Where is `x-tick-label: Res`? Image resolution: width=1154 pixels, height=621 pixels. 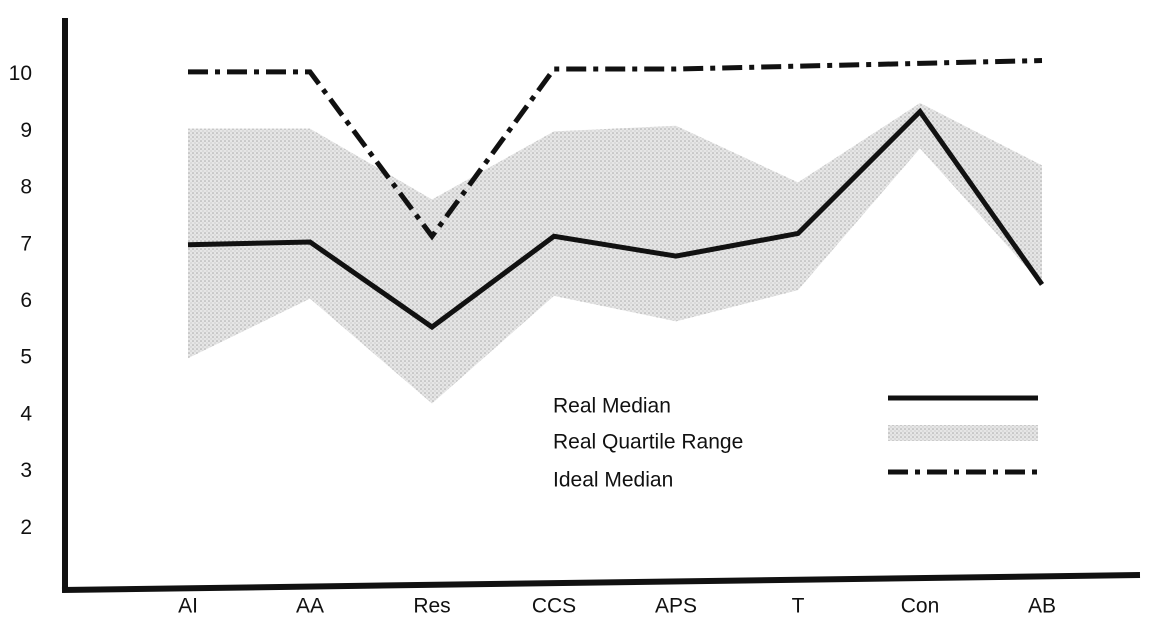
x-tick-label: Res is located at coordinates (431, 606).